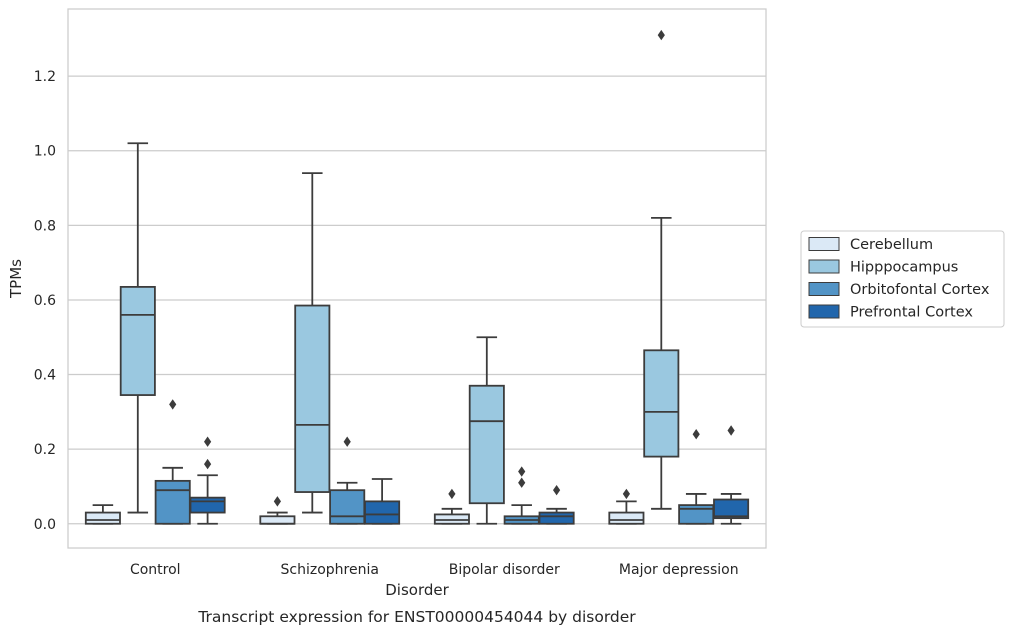 The image size is (1014, 634). I want to click on legend-label: Prefrontal Cortex, so click(911, 313).